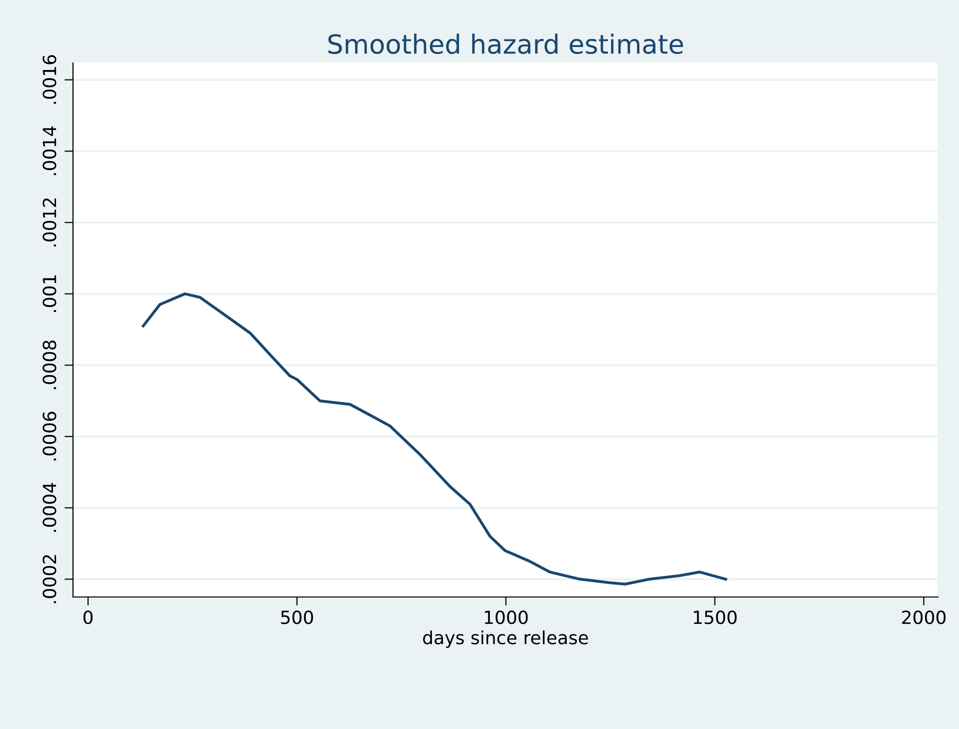 This screenshot has height=729, width=959. What do you see at coordinates (49, 365) in the screenshot?
I see `y-tick-label: .0008` at bounding box center [49, 365].